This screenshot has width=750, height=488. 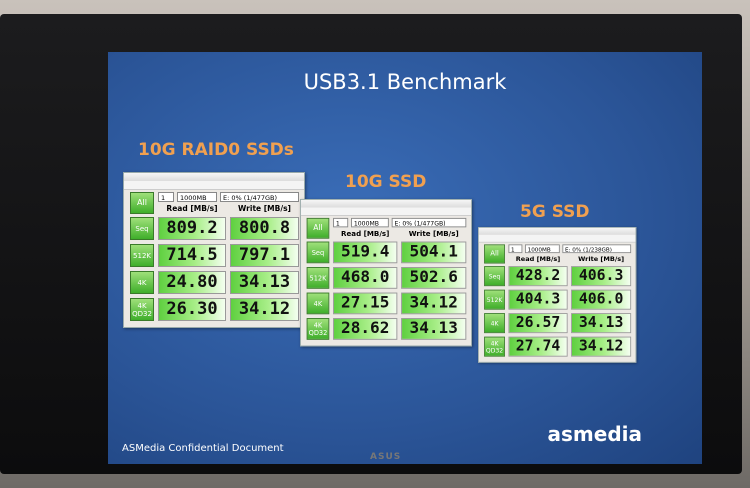 What do you see at coordinates (538, 346) in the screenshot?
I see `read-value: 27.74` at bounding box center [538, 346].